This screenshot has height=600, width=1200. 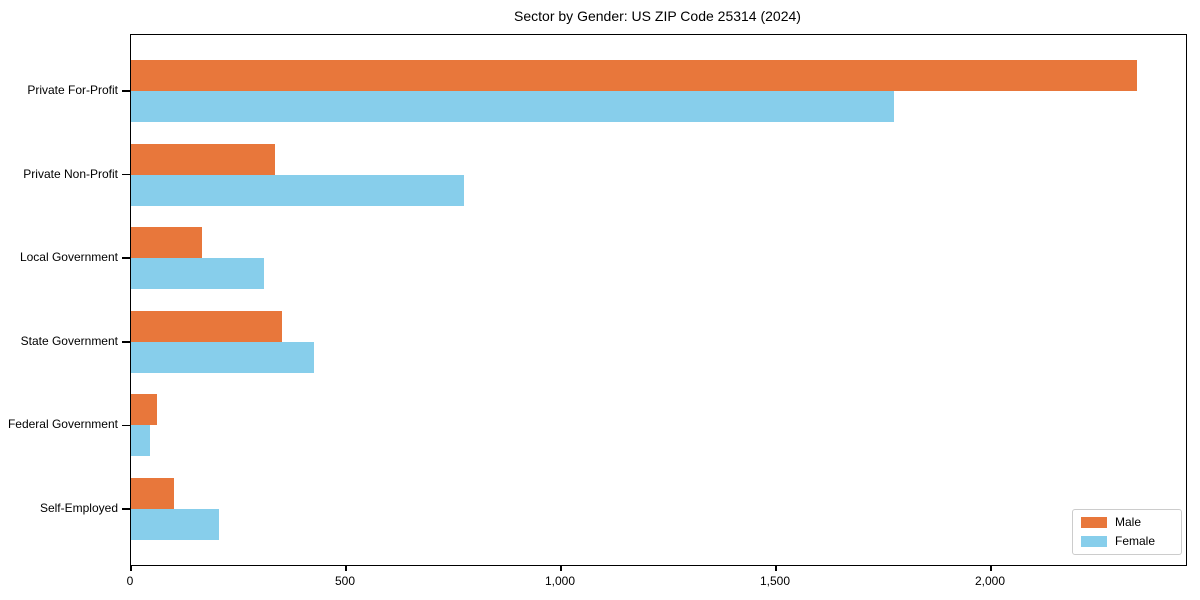 I want to click on y-axis-label: Federal Government, so click(x=62, y=424).